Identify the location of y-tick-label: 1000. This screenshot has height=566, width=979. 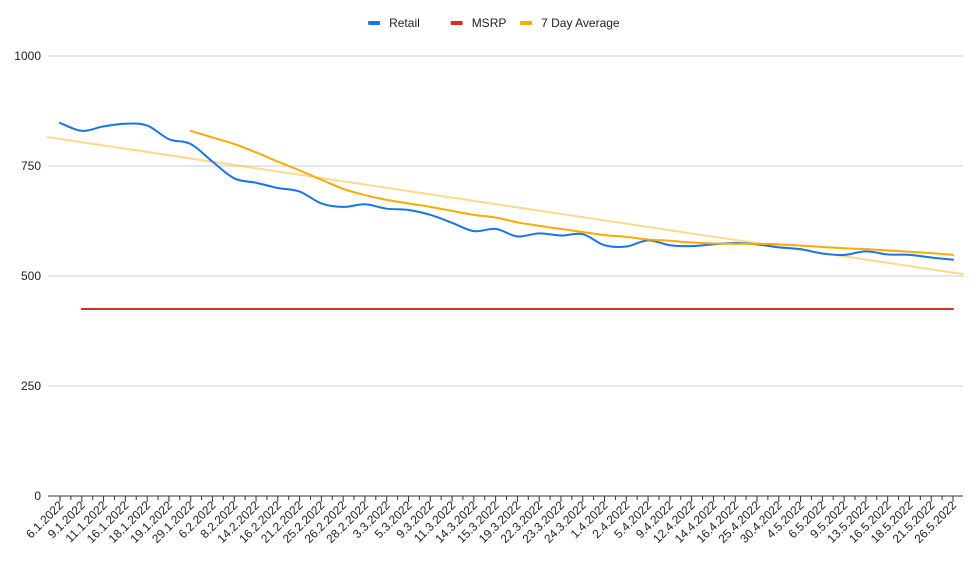
(27, 56).